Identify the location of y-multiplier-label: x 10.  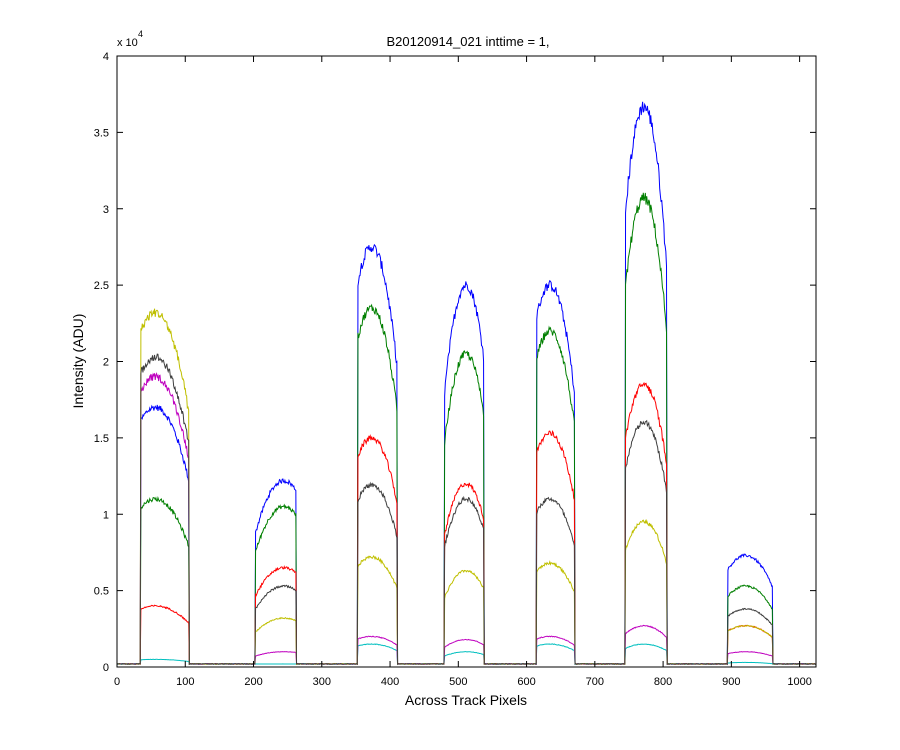
(127, 43).